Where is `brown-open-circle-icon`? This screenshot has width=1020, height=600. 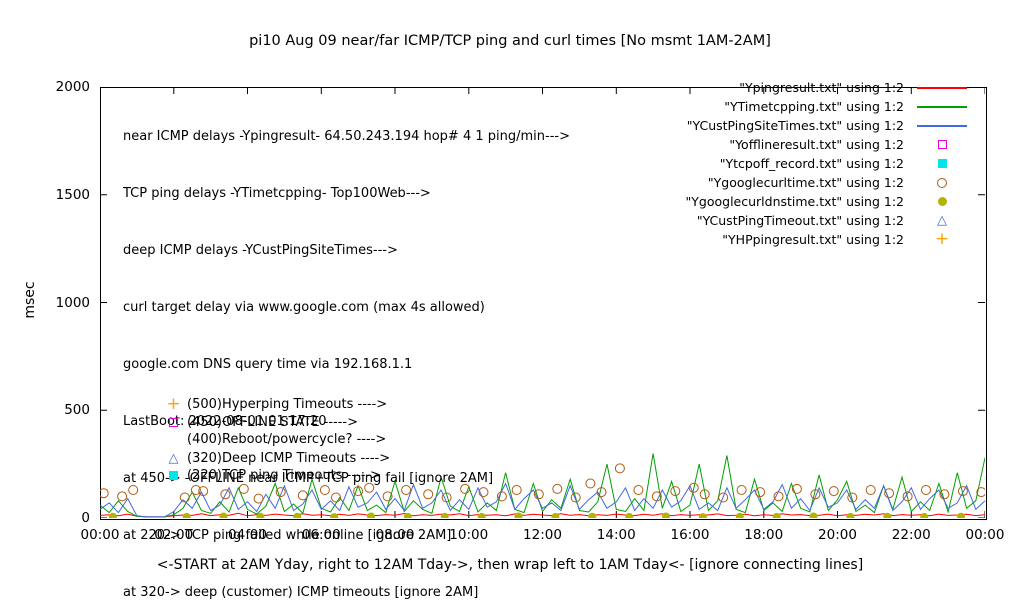
brown-open-circle-icon is located at coordinates (942, 182).